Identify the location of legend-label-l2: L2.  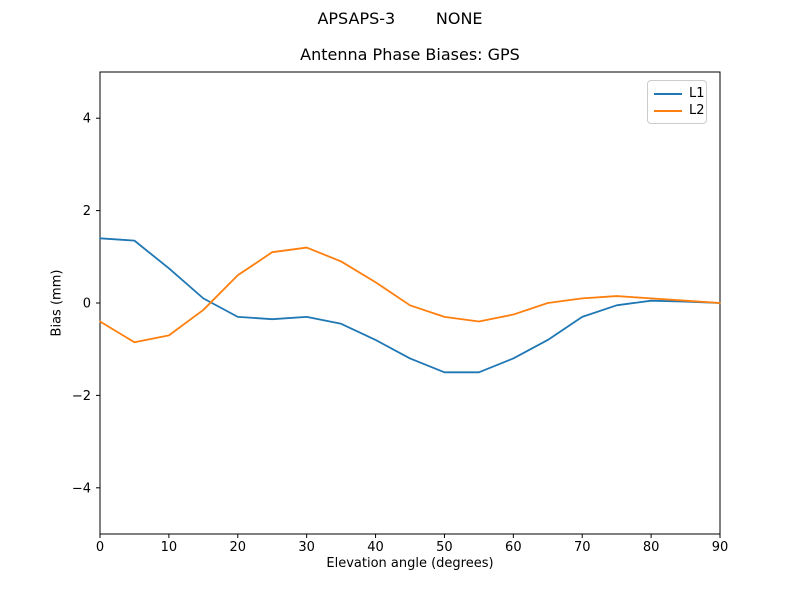
(697, 110).